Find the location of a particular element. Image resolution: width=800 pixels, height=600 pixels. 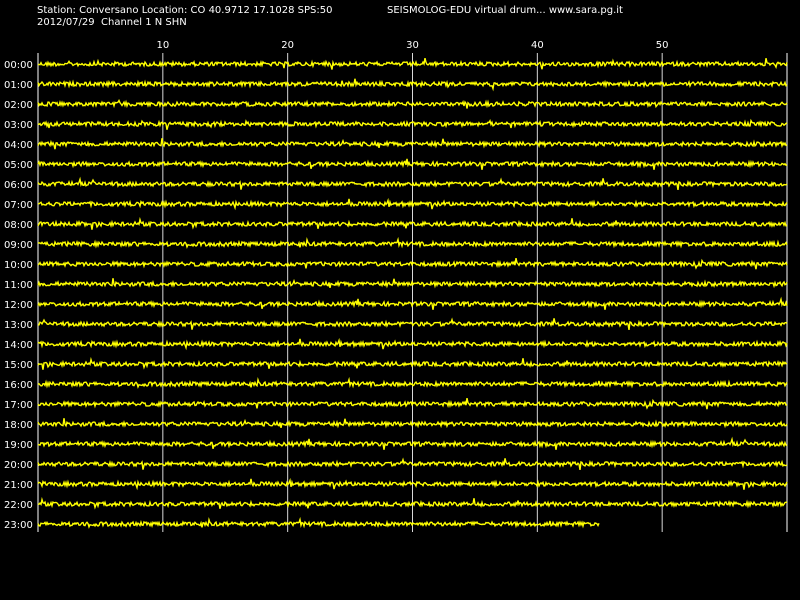

x-tick-label-50: 50 is located at coordinates (662, 45).